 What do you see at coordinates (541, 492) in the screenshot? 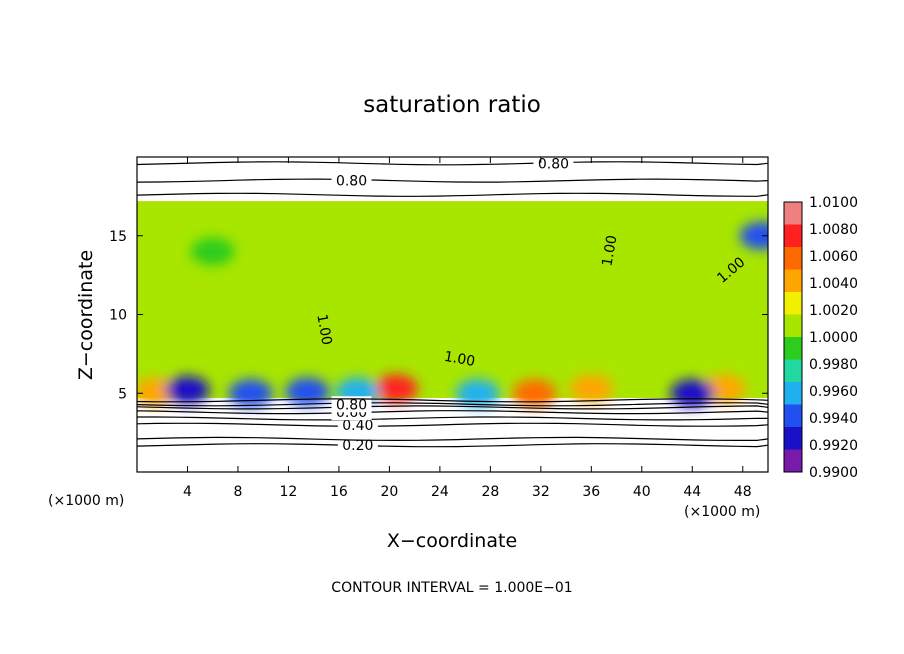
I see `x-tick-label: 32` at bounding box center [541, 492].